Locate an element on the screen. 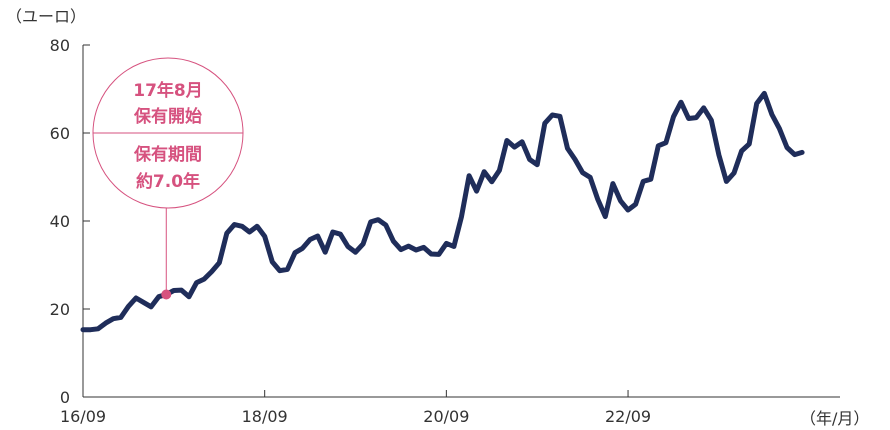 The height and width of the screenshot is (430, 890). callout-start-label: 保有開始 is located at coordinates (167, 116).